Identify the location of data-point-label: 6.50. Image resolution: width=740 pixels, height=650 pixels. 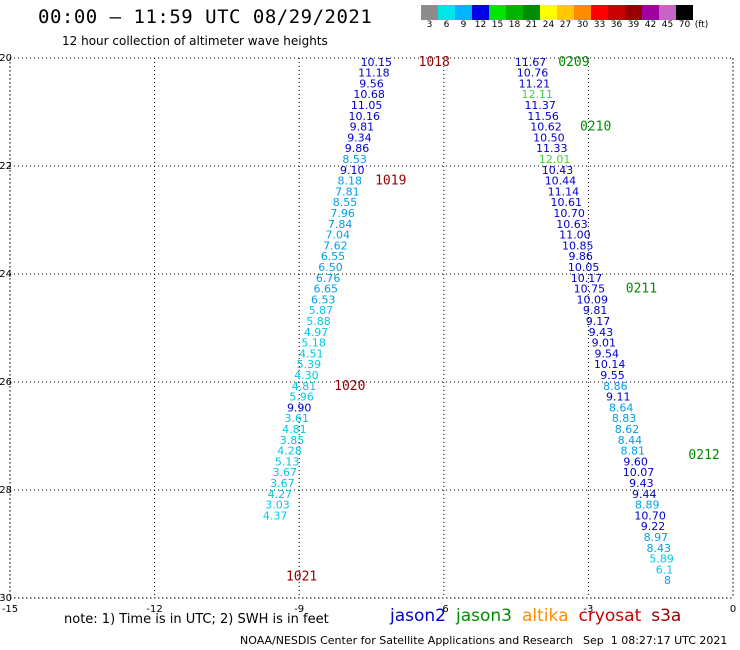
(330, 267).